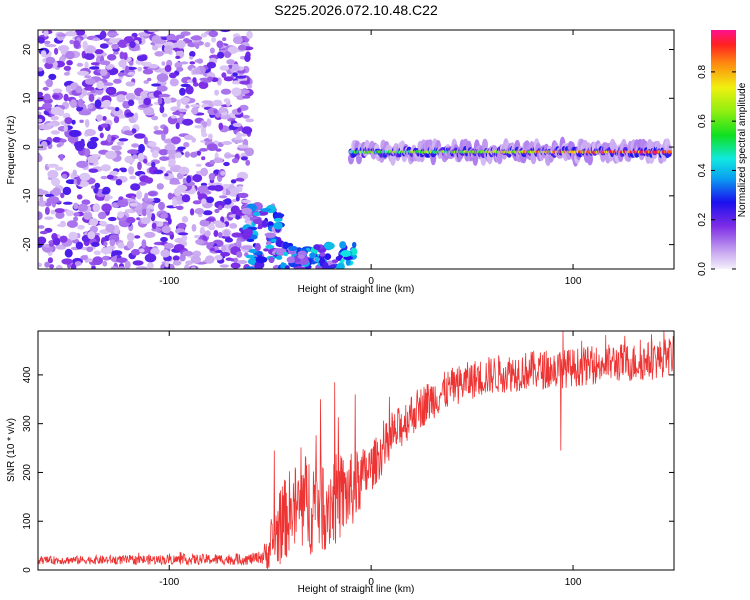 Image resolution: width=750 pixels, height=600 pixels. I want to click on snr-y-tick-label: 400, so click(27, 374).